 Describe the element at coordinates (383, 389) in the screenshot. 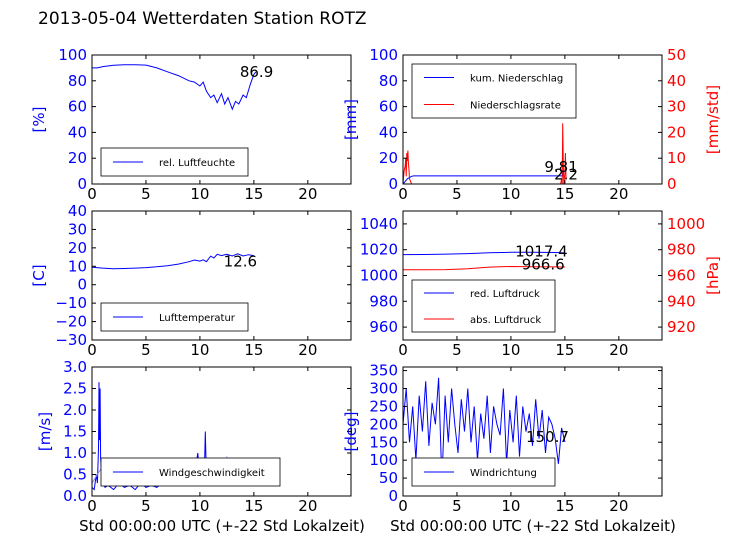

I see `y-tick-label: 300` at that location.